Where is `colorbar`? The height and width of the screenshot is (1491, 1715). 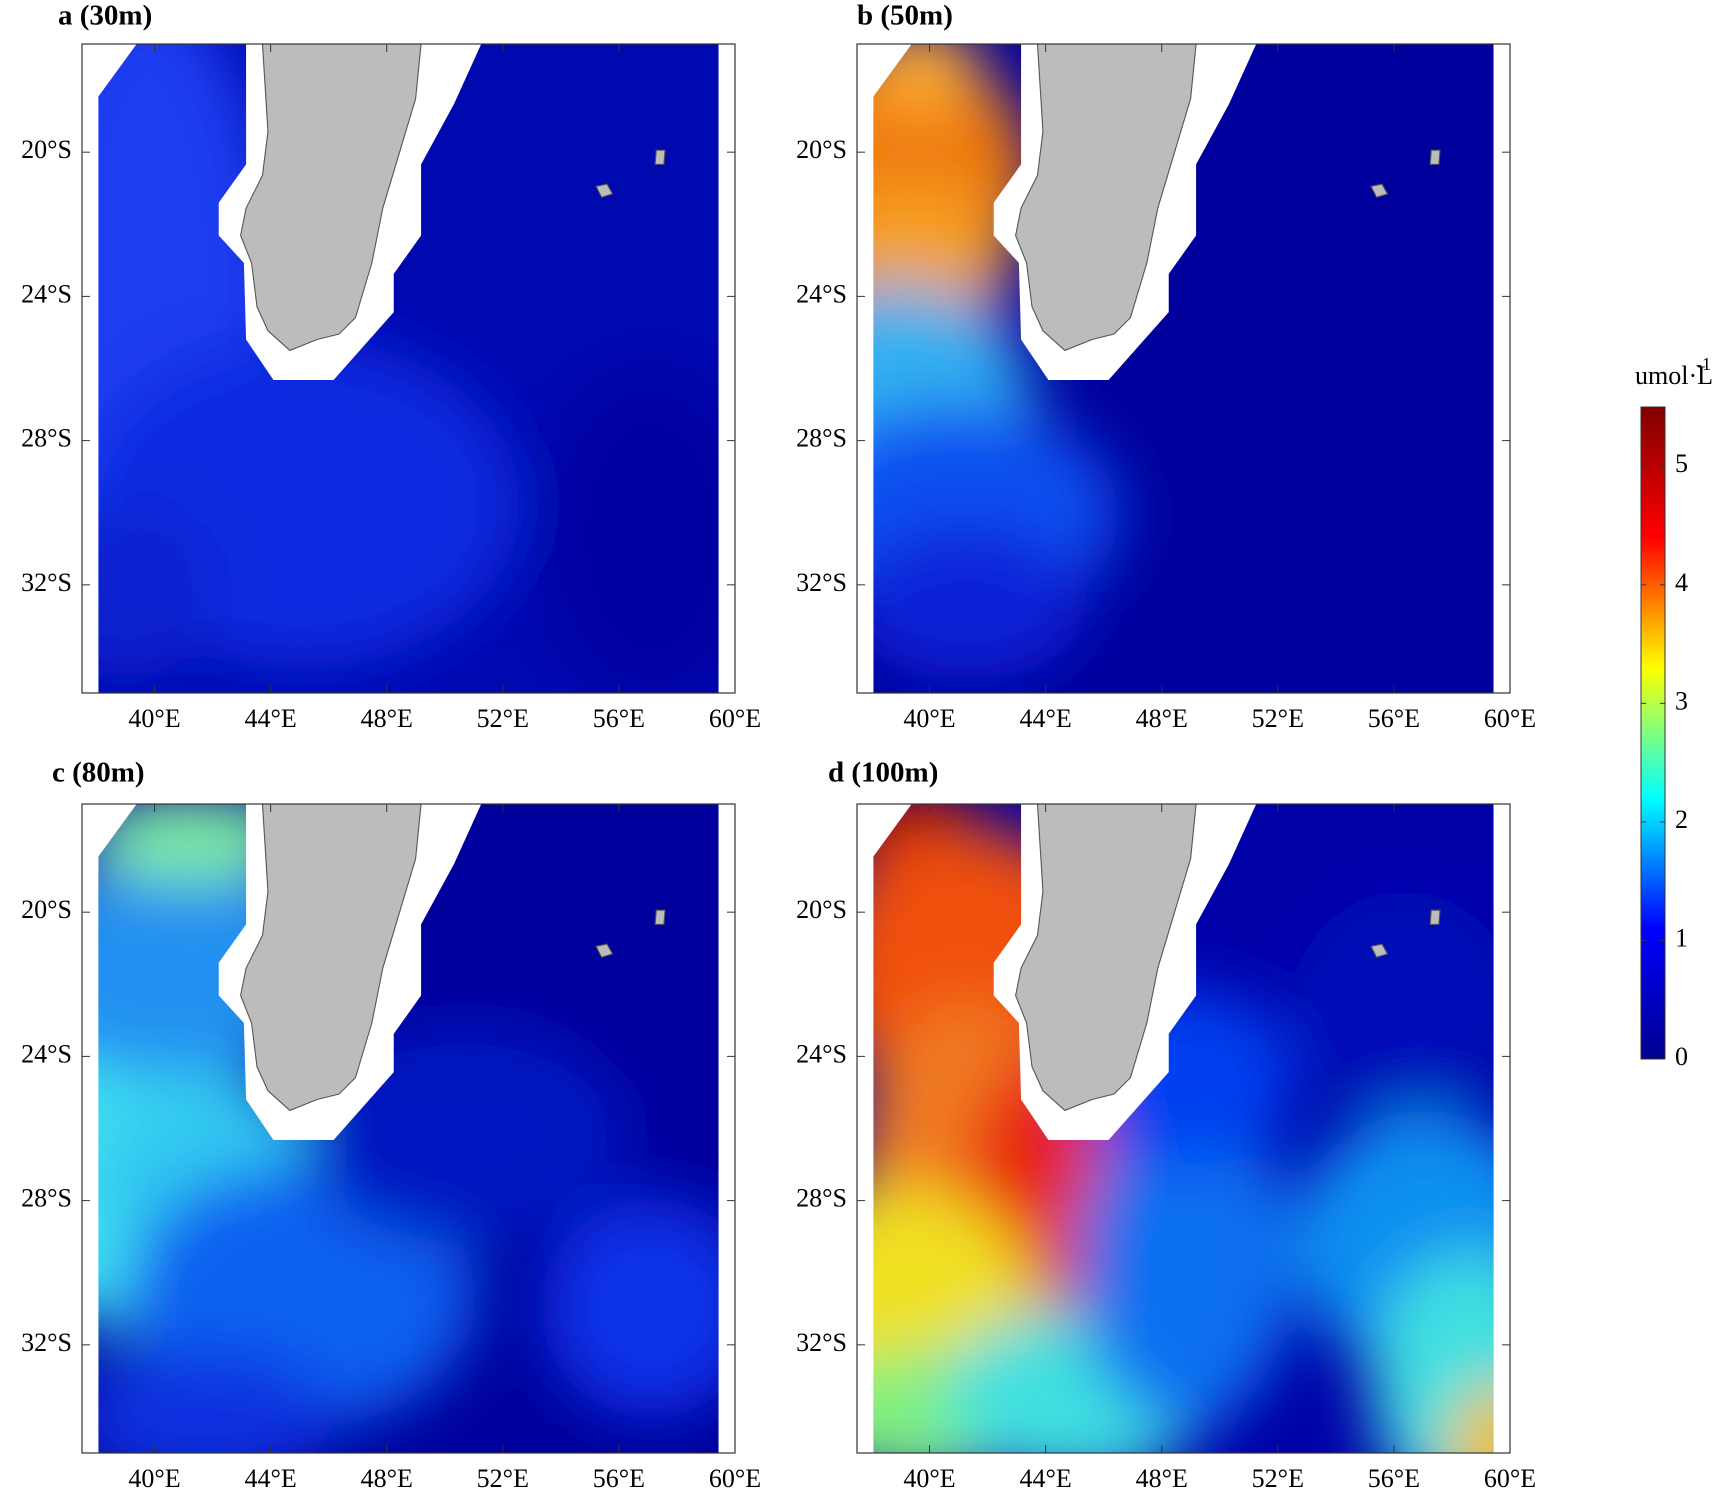
colorbar is located at coordinates (1653, 733).